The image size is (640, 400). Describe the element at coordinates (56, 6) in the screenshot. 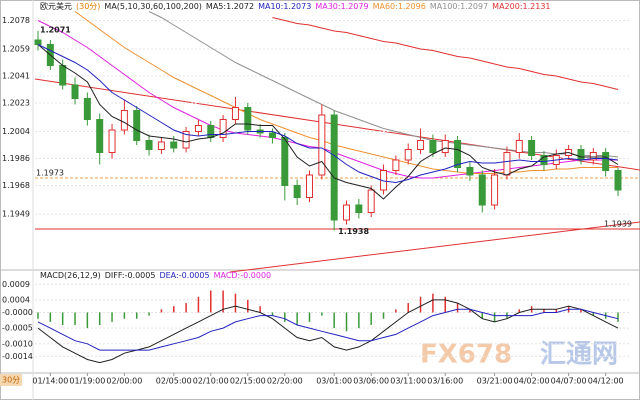

I see `header-item: 欧元美元` at that location.